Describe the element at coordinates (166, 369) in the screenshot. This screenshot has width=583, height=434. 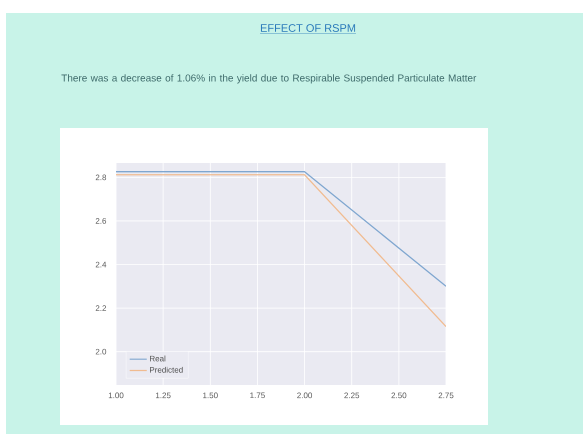
I see `legend-label: Predicted` at that location.